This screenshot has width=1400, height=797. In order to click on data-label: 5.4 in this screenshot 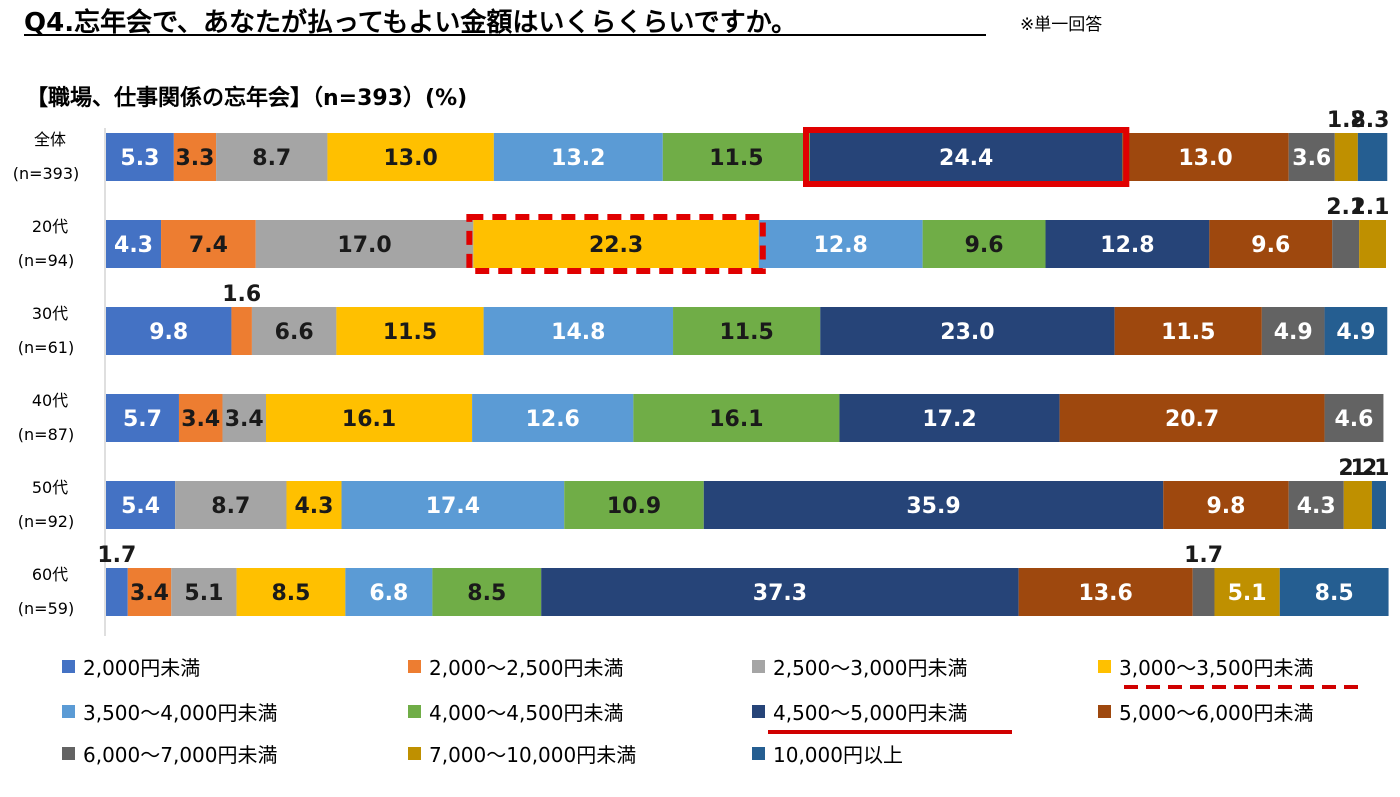, I will do `click(140, 506)`.